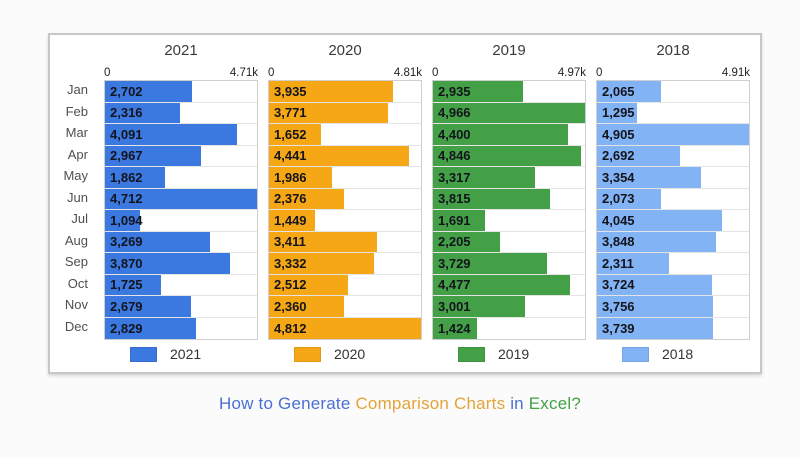 The height and width of the screenshot is (457, 800). I want to click on bar: 1,652, so click(295, 134).